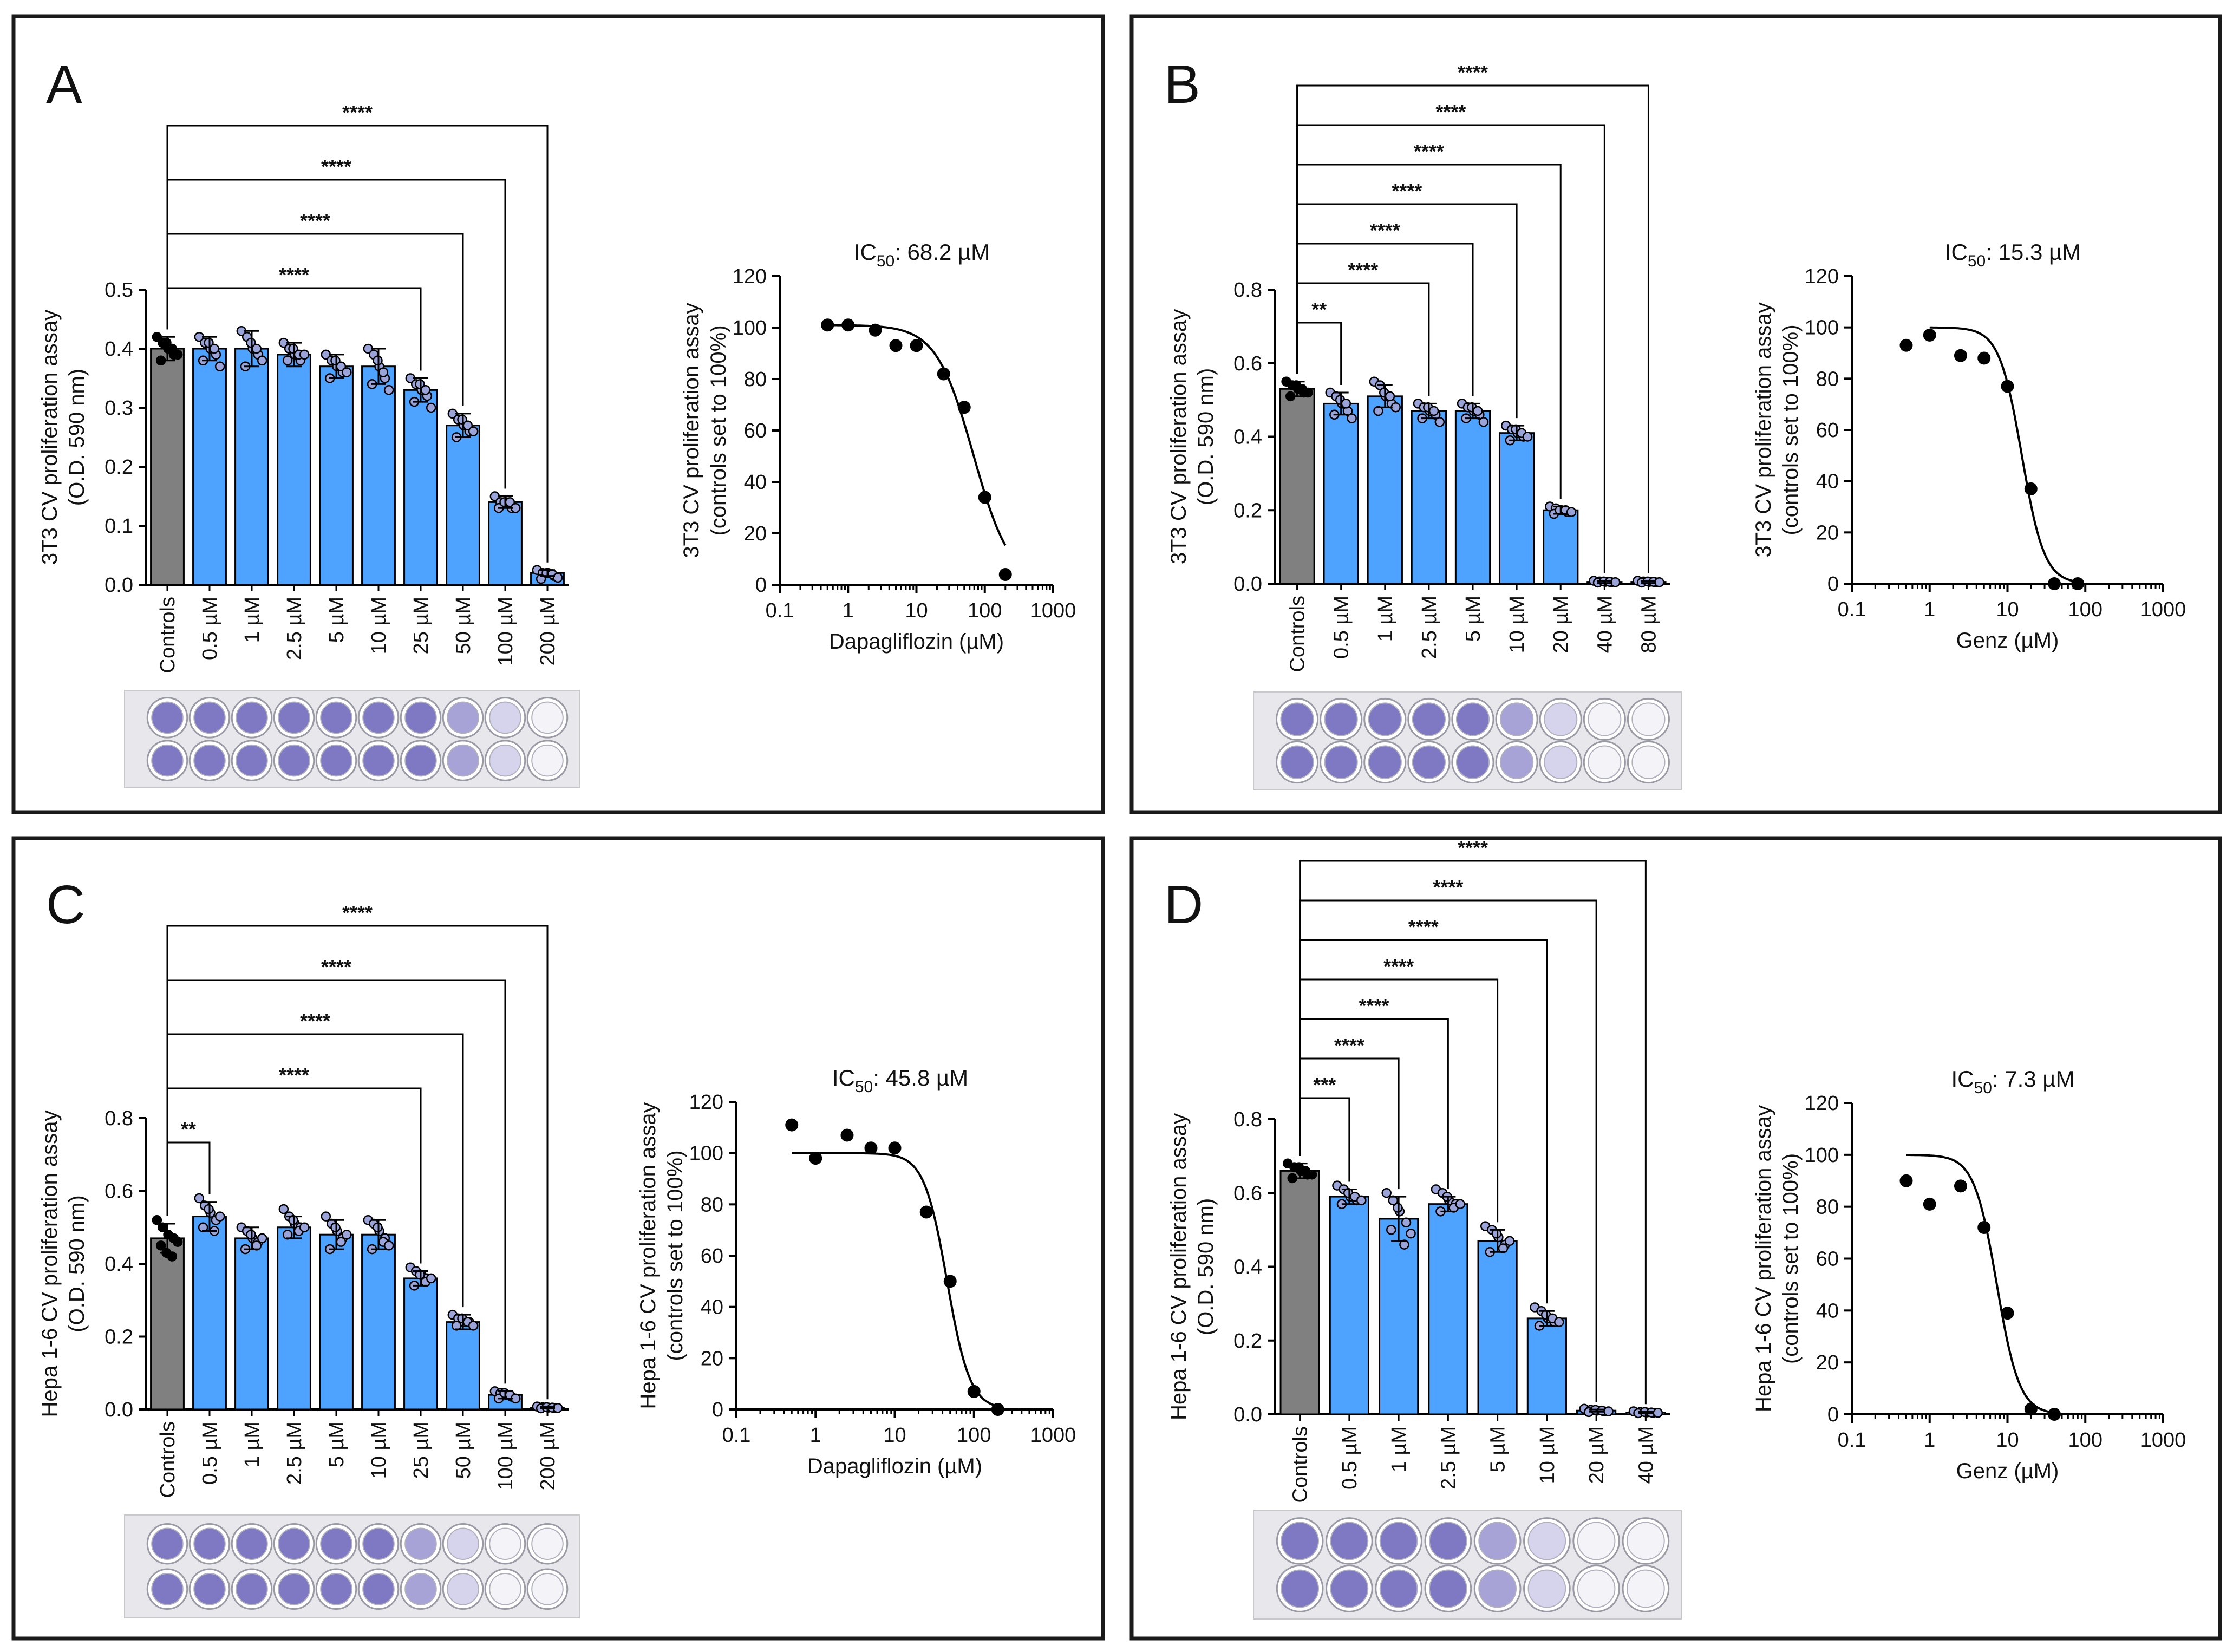 The height and width of the screenshot is (1652, 2233). Describe the element at coordinates (916, 610) in the screenshot. I see `dr-x-tick-label: 10` at that location.